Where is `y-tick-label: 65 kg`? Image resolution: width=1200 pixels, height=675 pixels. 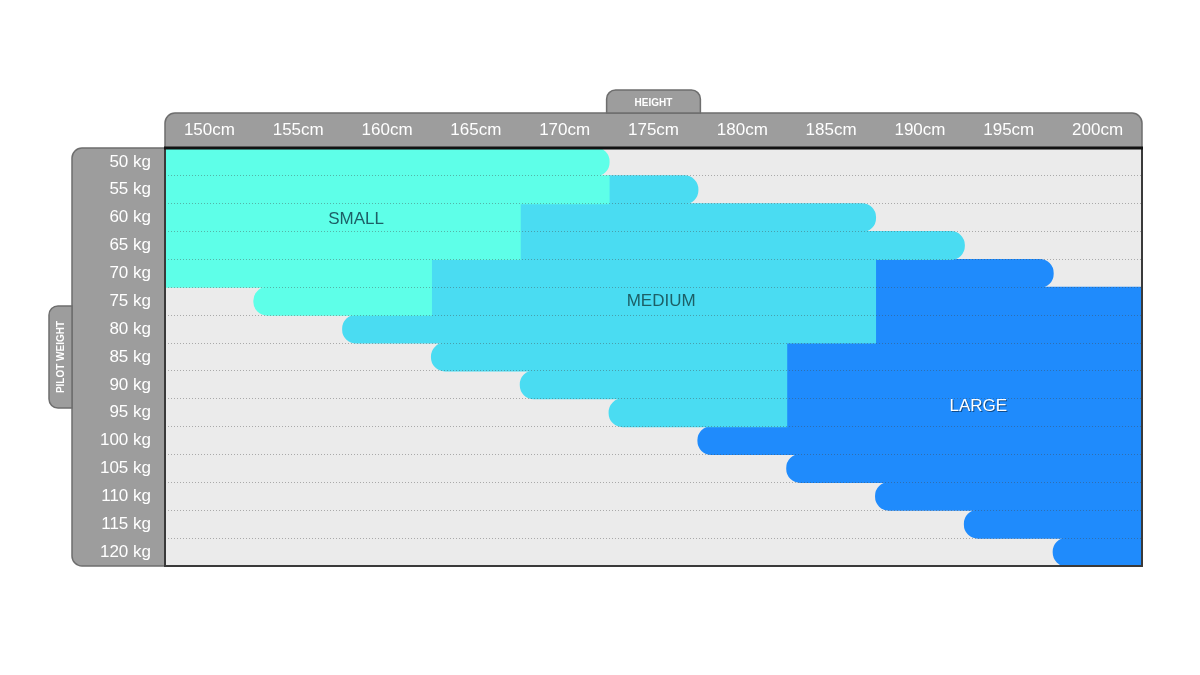 y-tick-label: 65 kg is located at coordinates (130, 245).